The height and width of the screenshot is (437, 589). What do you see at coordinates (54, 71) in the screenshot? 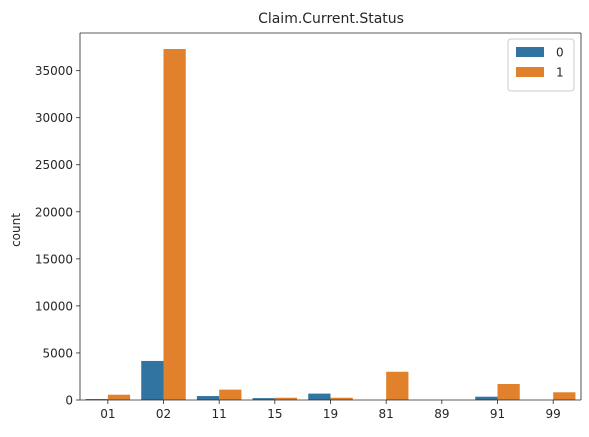
I see `y-tick-label: 35000` at bounding box center [54, 71].